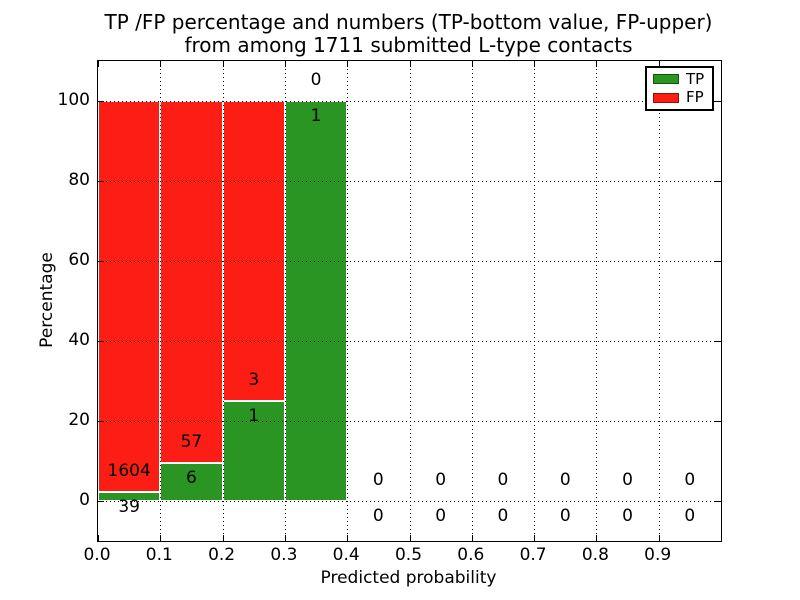 The width and height of the screenshot is (800, 600). What do you see at coordinates (254, 380) in the screenshot?
I see `annotation-fp-count-bin2: 3` at bounding box center [254, 380].